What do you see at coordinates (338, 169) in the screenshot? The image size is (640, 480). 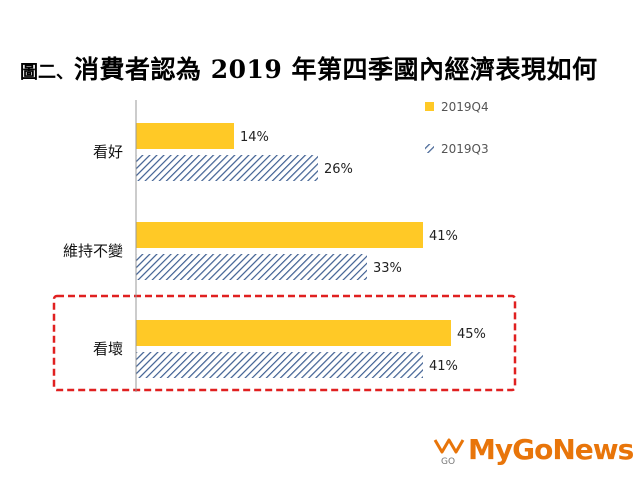 I see `bar-value-label: 26%` at bounding box center [338, 169].